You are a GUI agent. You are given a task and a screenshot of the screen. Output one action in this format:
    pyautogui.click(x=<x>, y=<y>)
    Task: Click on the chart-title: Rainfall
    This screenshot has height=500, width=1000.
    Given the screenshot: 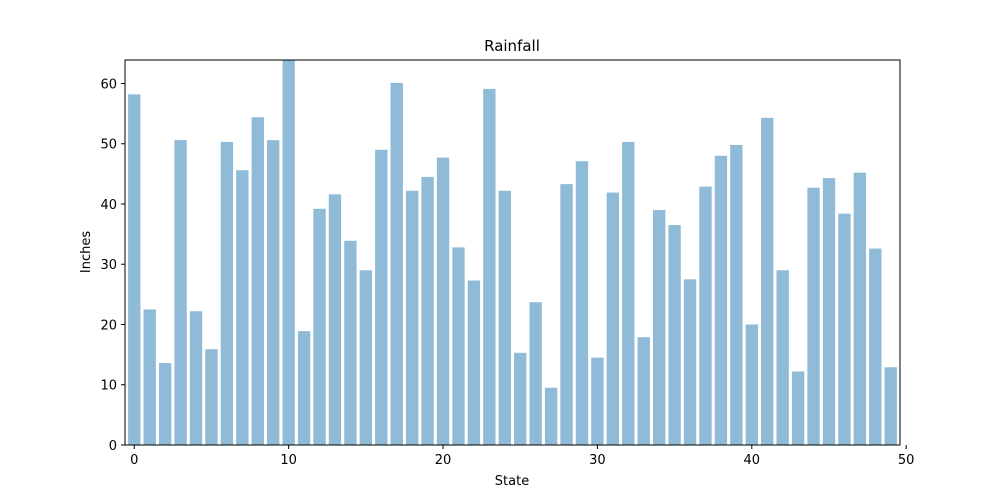 What is the action you would take?
    pyautogui.click(x=512, y=46)
    